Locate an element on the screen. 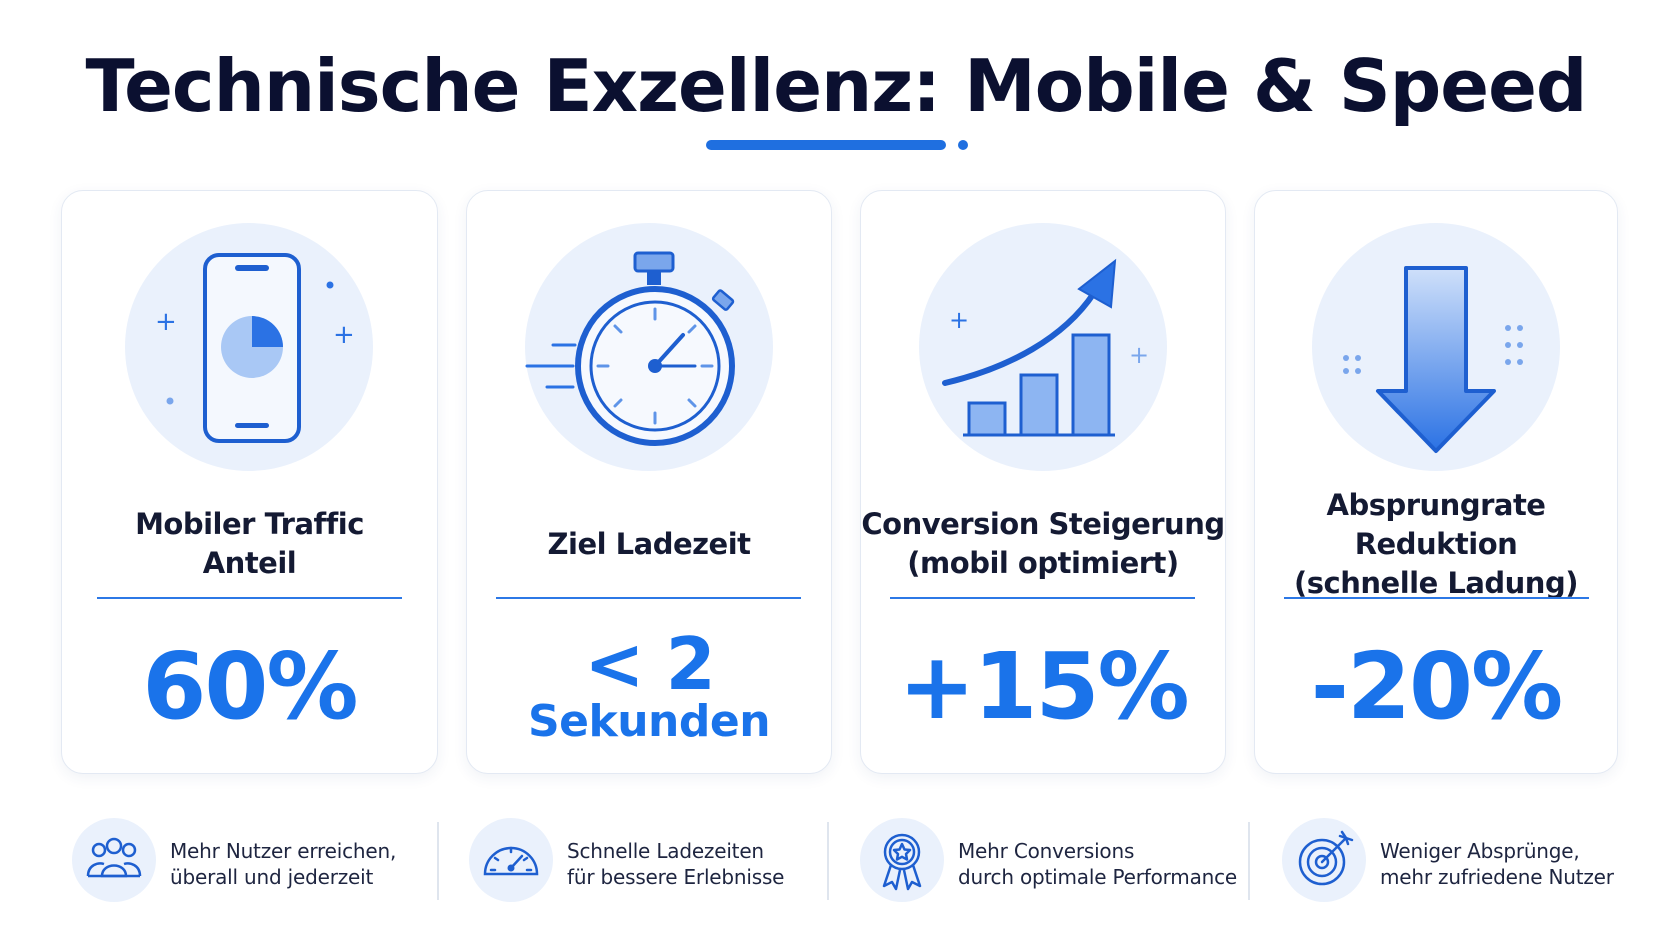 The image size is (1672, 941). feature-text-line: für bessere Erlebnisse is located at coordinates (676, 877).